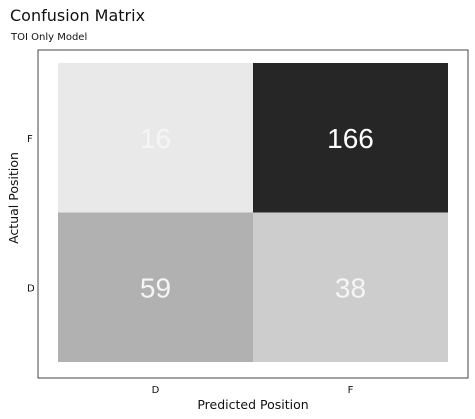 This screenshot has width=475, height=419. What do you see at coordinates (351, 390) in the screenshot?
I see `x-tick-label: F` at bounding box center [351, 390].